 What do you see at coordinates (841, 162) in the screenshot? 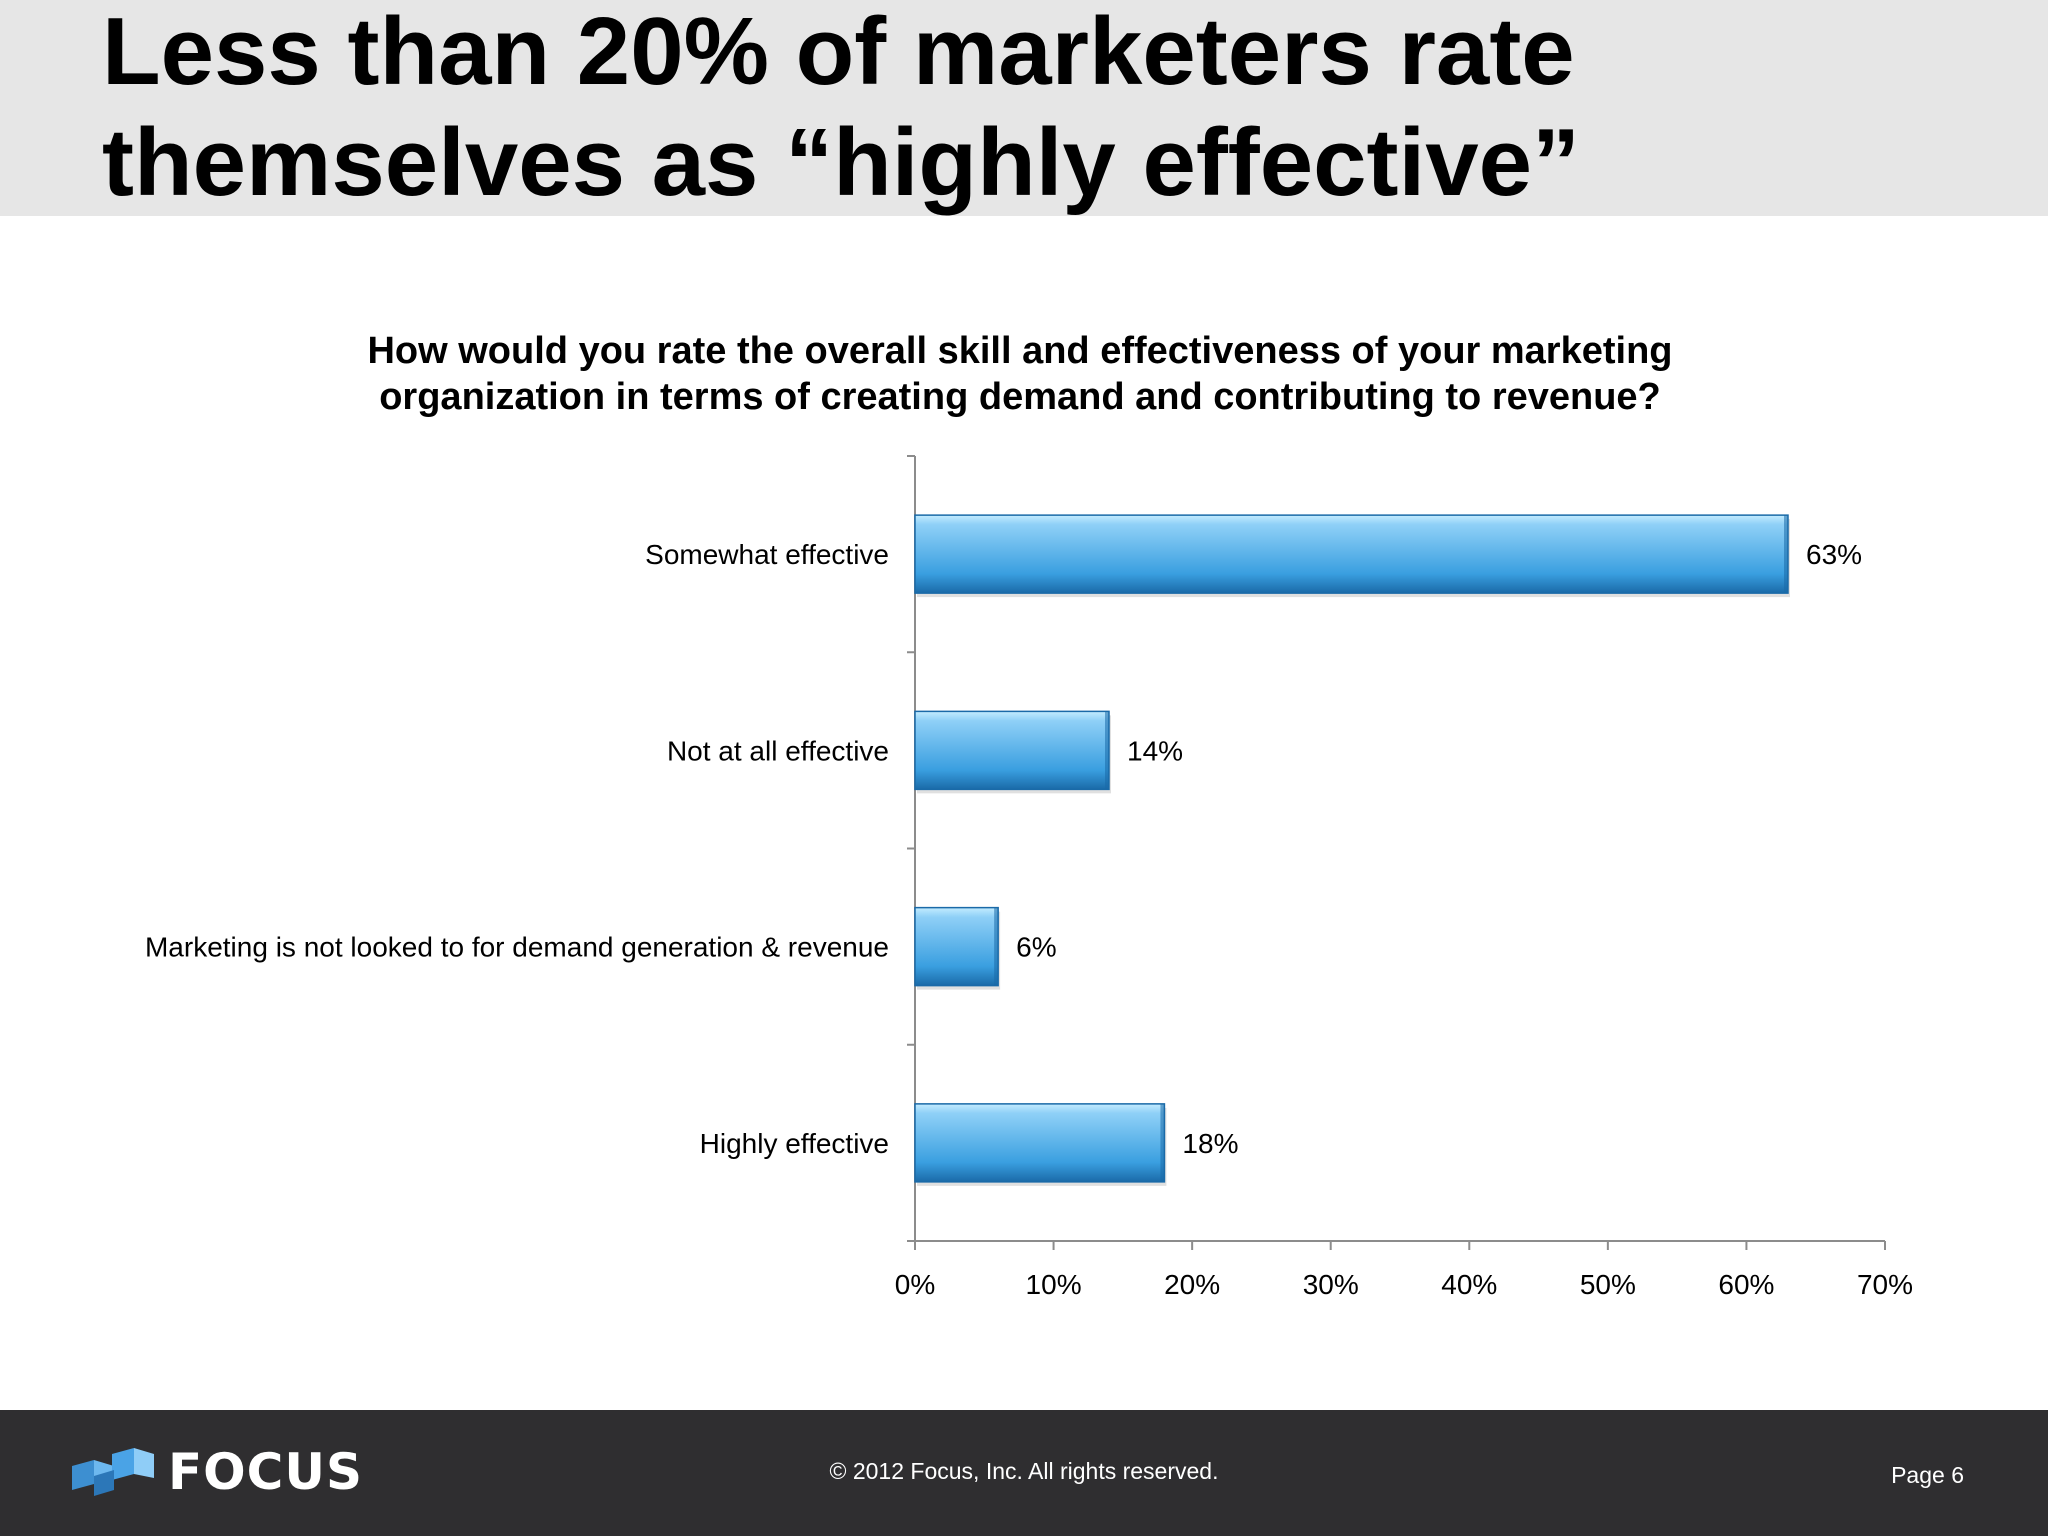
I see `slide-title-line-2: themselves as “highly effective”` at bounding box center [841, 162].